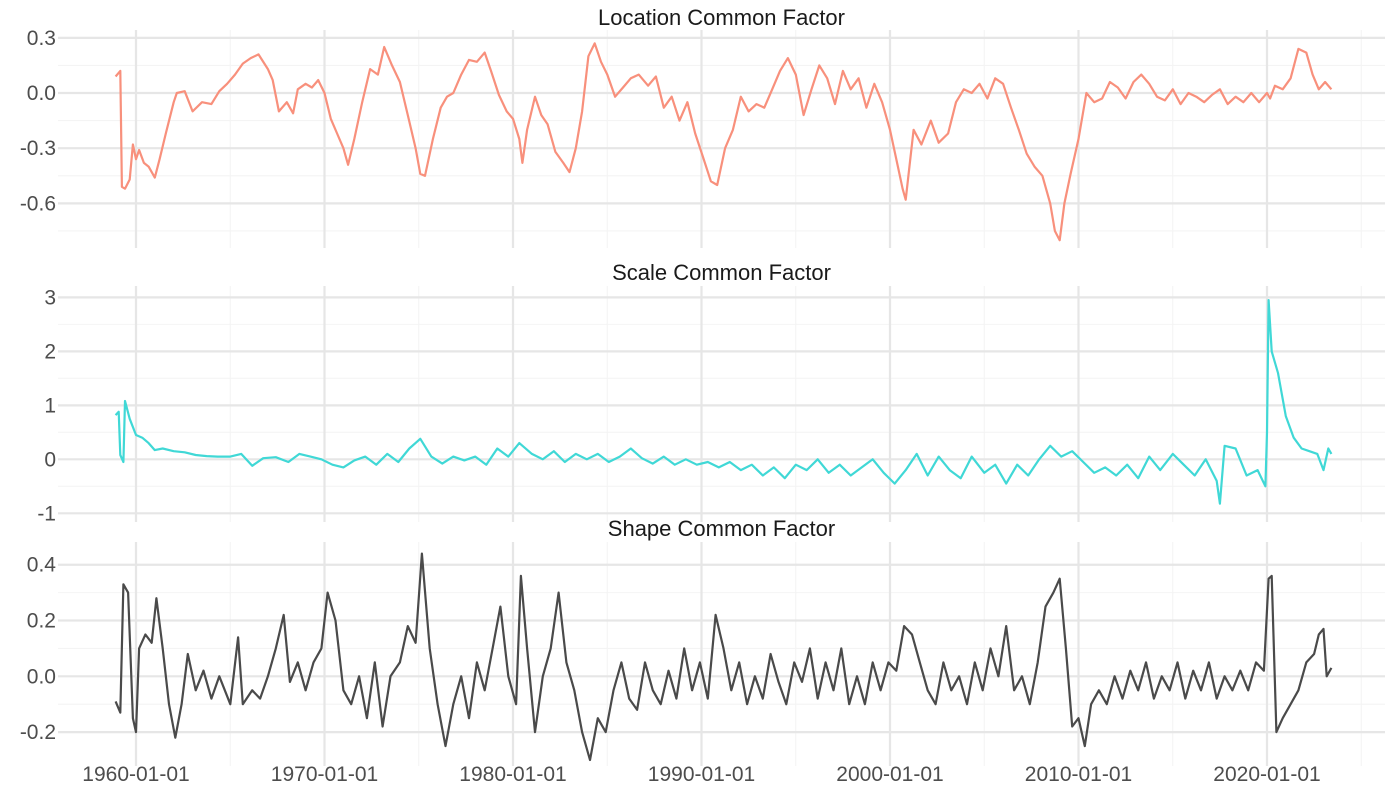  What do you see at coordinates (38, 148) in the screenshot?
I see `y-tick-label: -0.3` at bounding box center [38, 148].